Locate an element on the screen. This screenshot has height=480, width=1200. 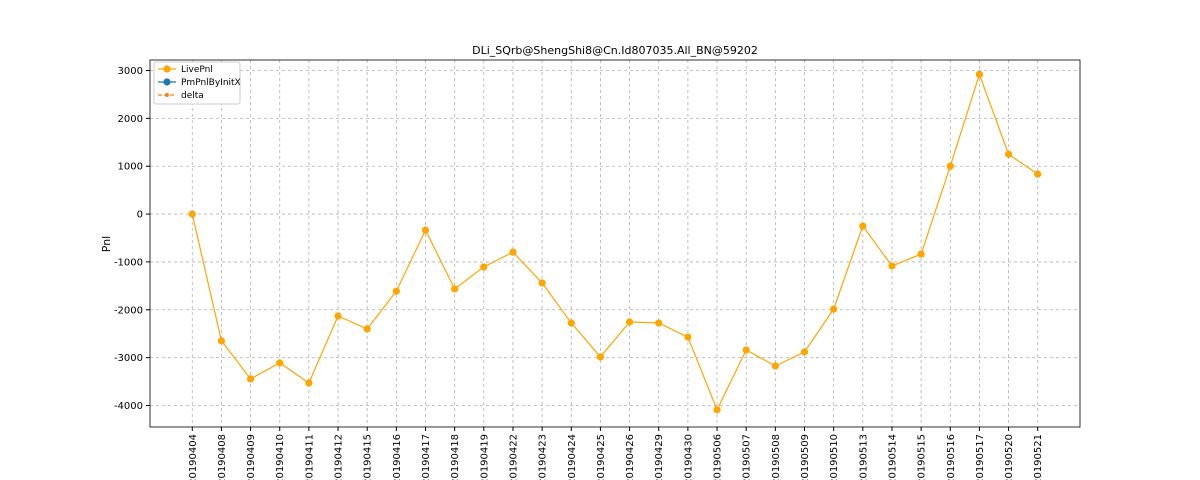
x-tick-label: 20190410 is located at coordinates (280, 457).